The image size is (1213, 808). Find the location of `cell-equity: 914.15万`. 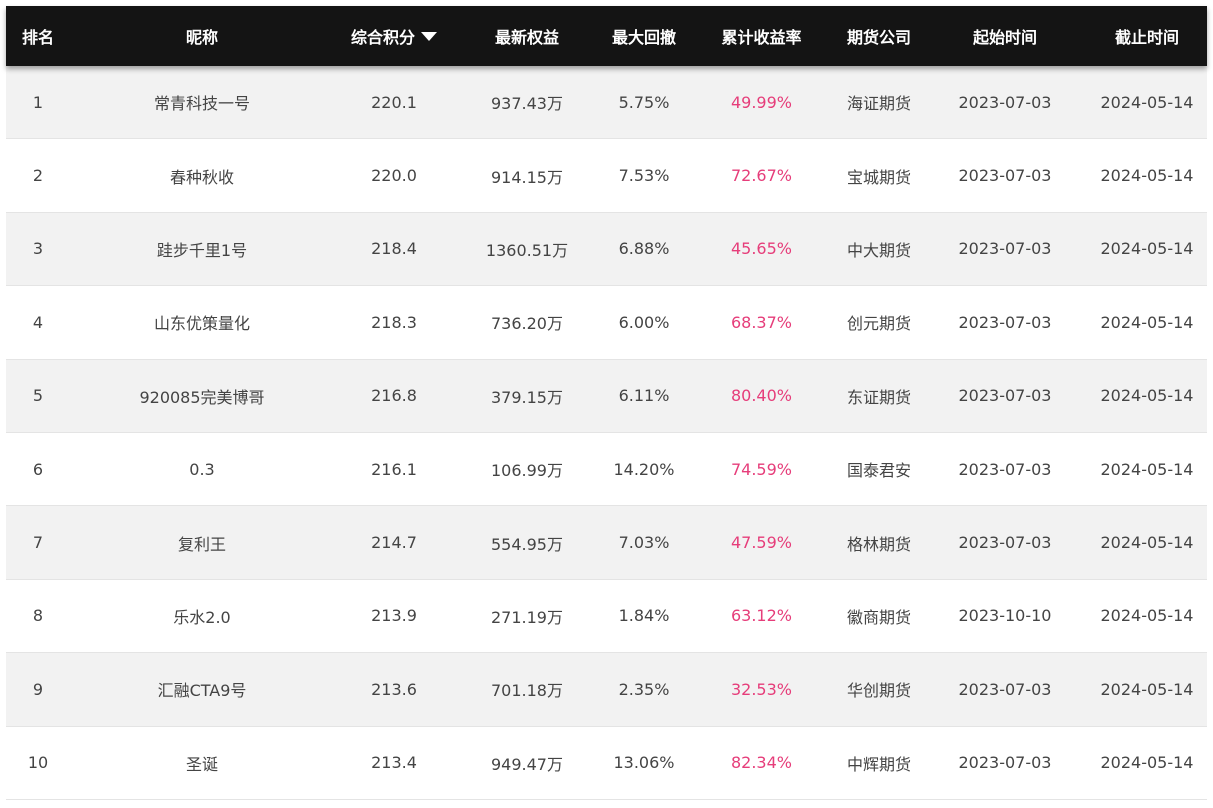

cell-equity: 914.15万 is located at coordinates (527, 177).